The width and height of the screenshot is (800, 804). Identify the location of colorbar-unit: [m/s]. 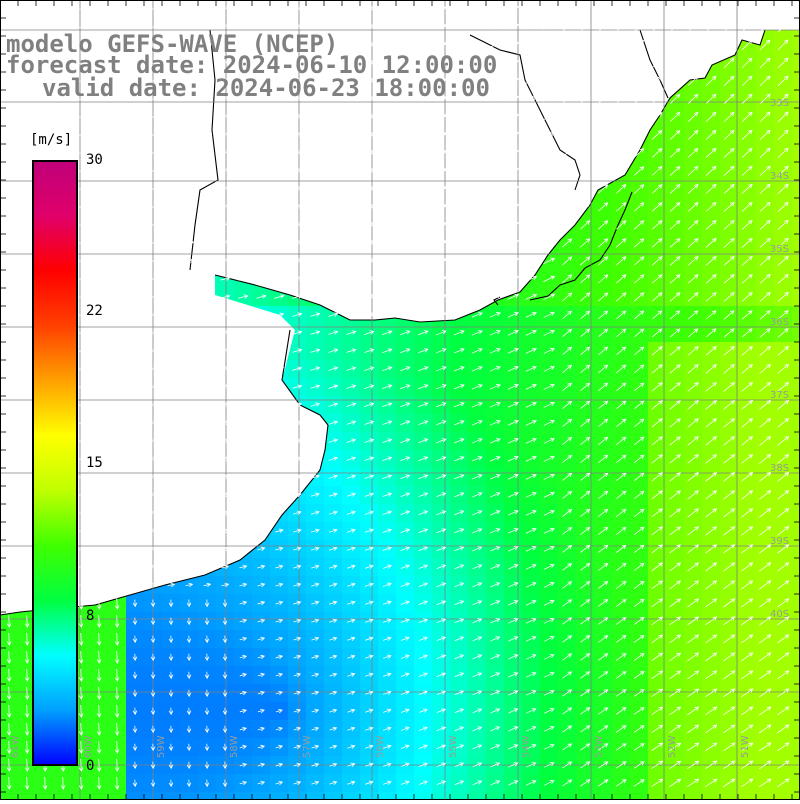
(51, 140).